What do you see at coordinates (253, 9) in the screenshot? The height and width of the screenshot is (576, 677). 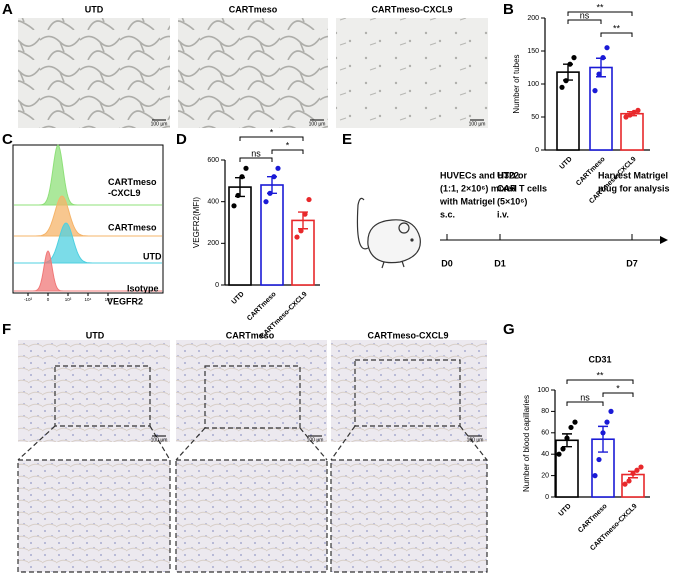 I see `image-title: CARTmeso` at bounding box center [253, 9].